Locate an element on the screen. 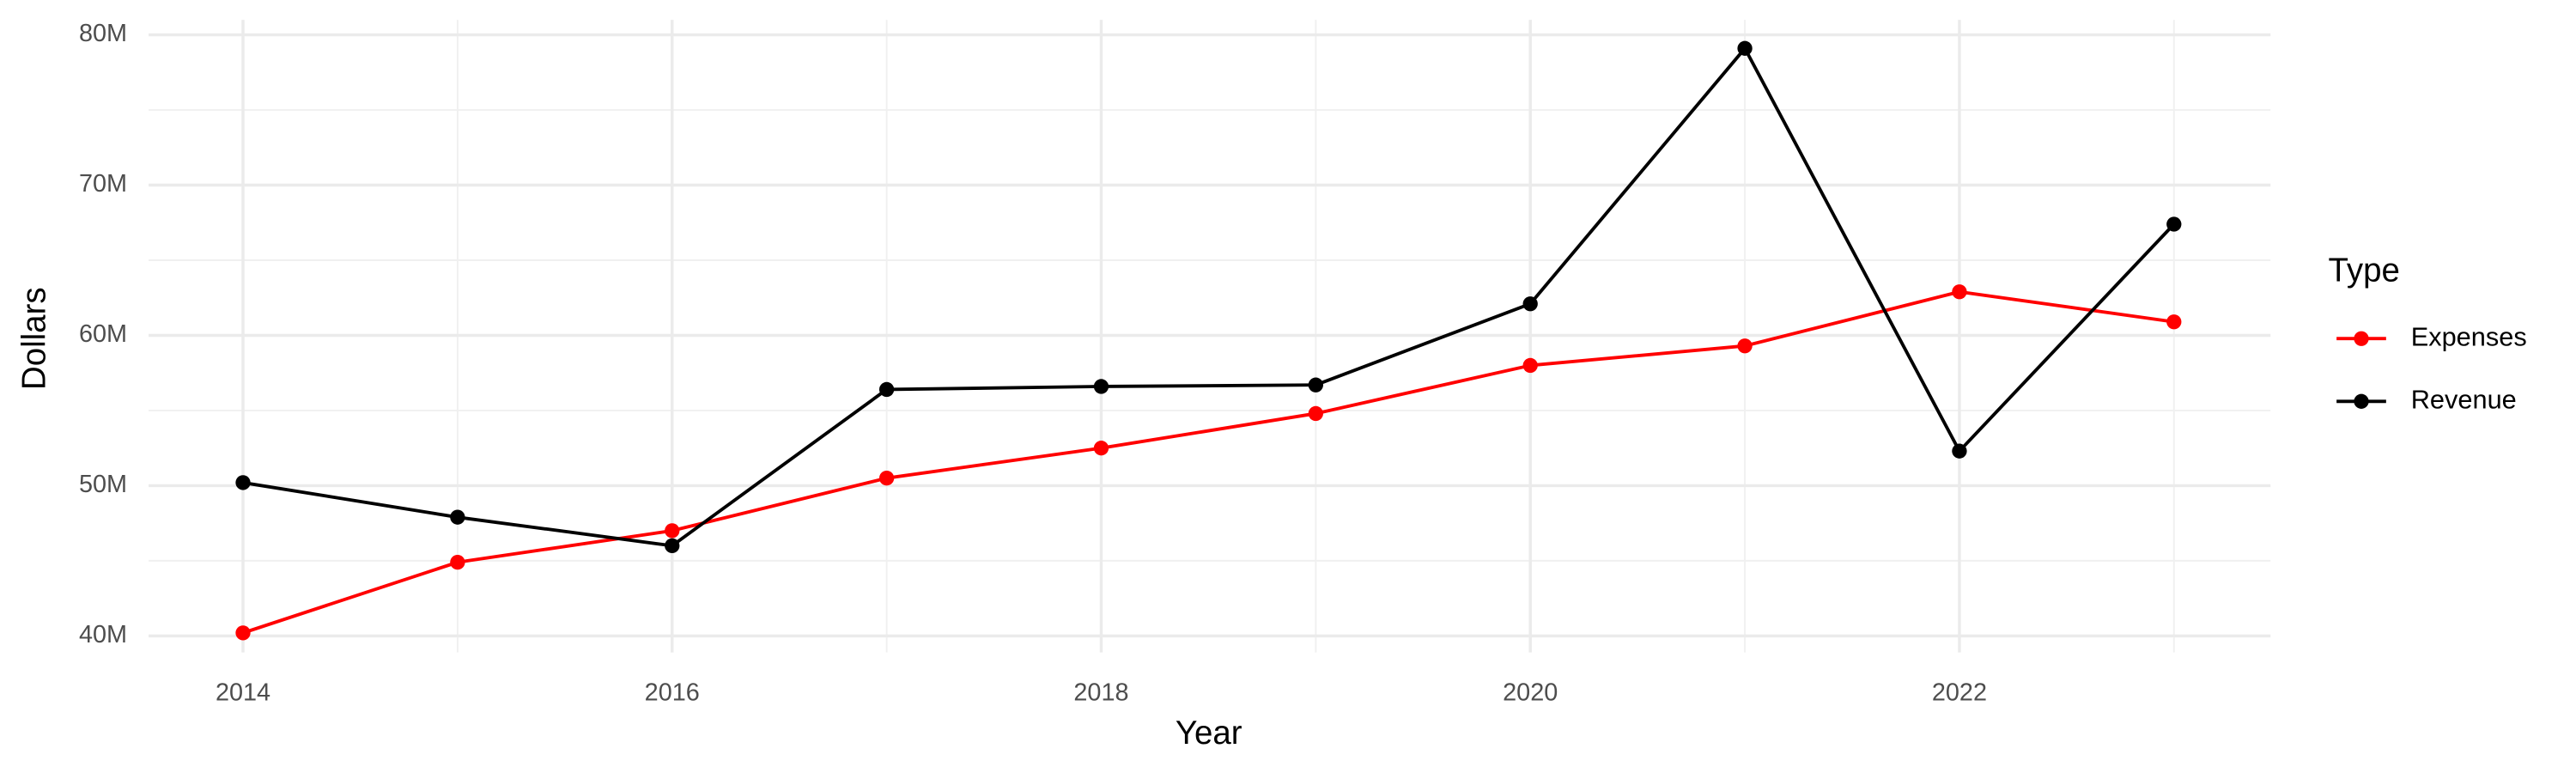 The height and width of the screenshot is (773, 2576). legend-label: Revenue is located at coordinates (2464, 399).